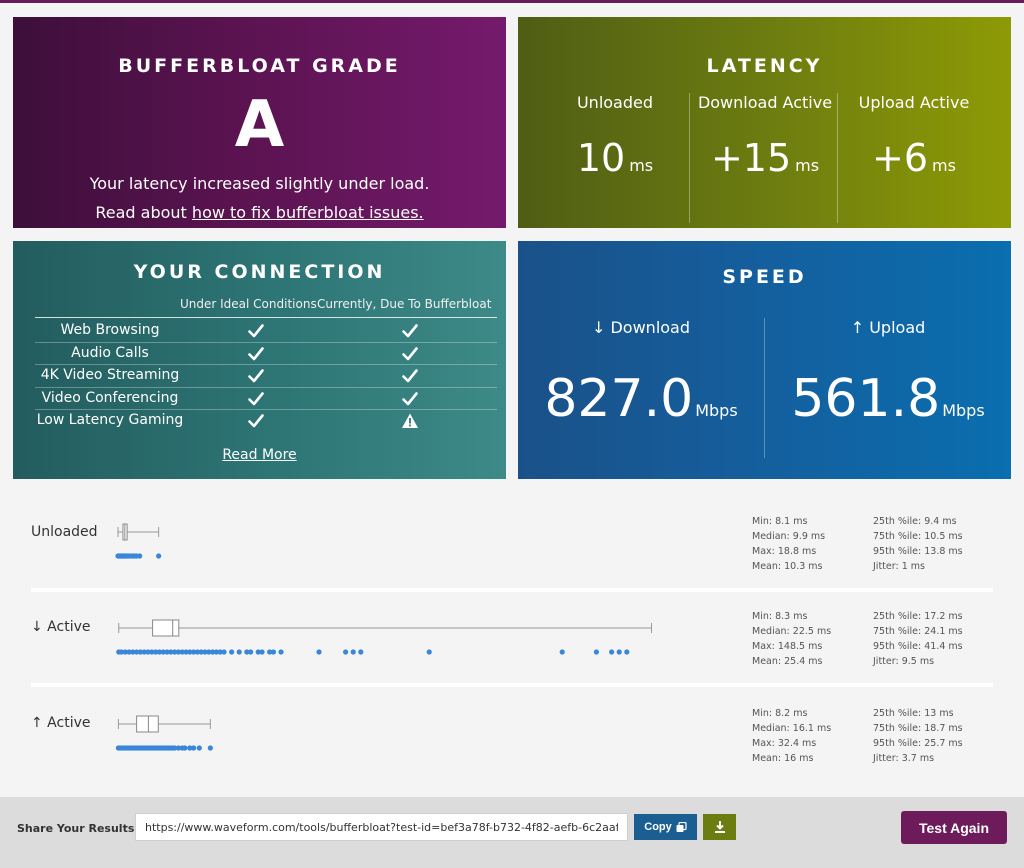  What do you see at coordinates (384, 637) in the screenshot?
I see `latency-distribution-plot-download` at bounding box center [384, 637].